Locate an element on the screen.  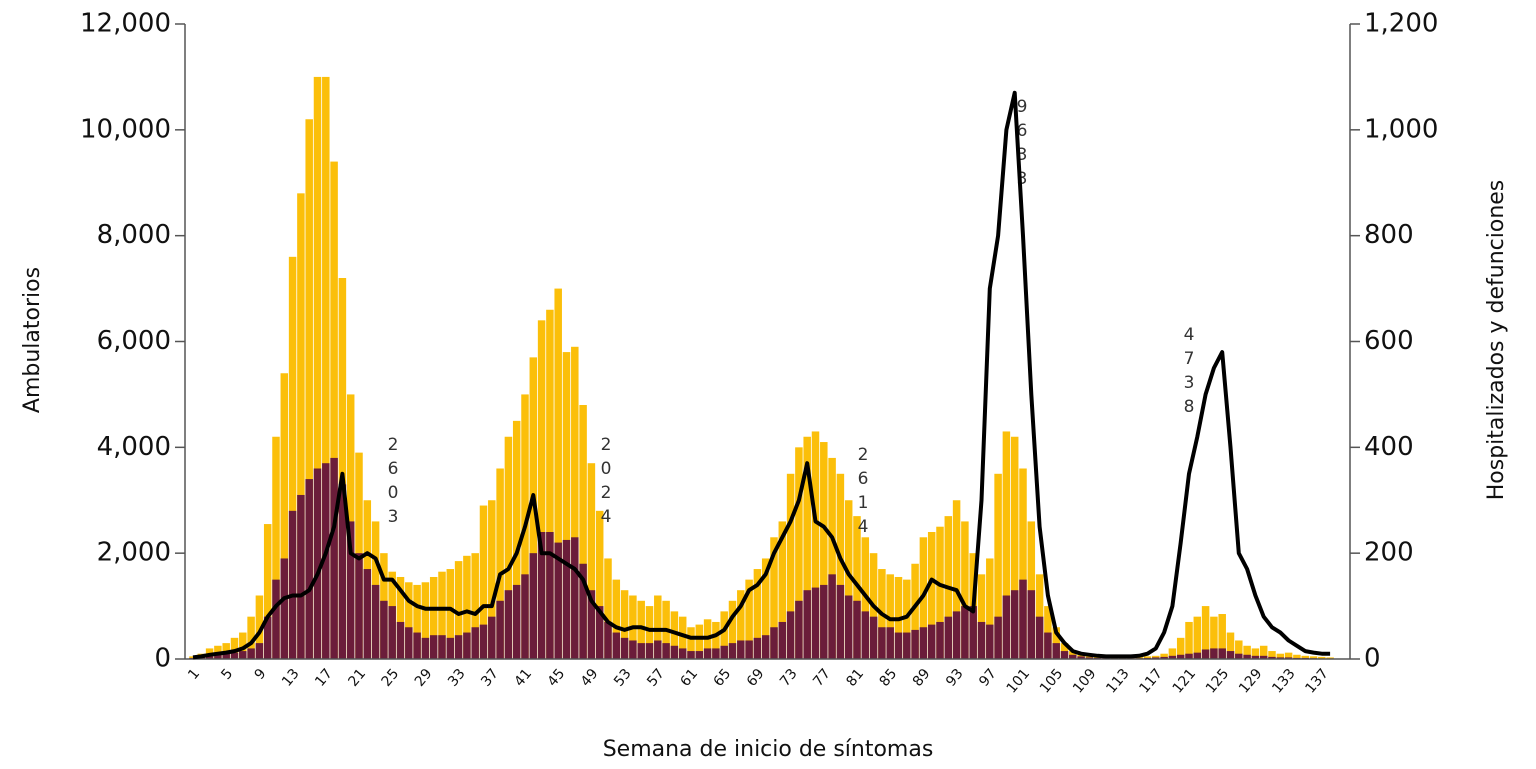
x-tick-label: 125 is located at coordinates (1217, 681).